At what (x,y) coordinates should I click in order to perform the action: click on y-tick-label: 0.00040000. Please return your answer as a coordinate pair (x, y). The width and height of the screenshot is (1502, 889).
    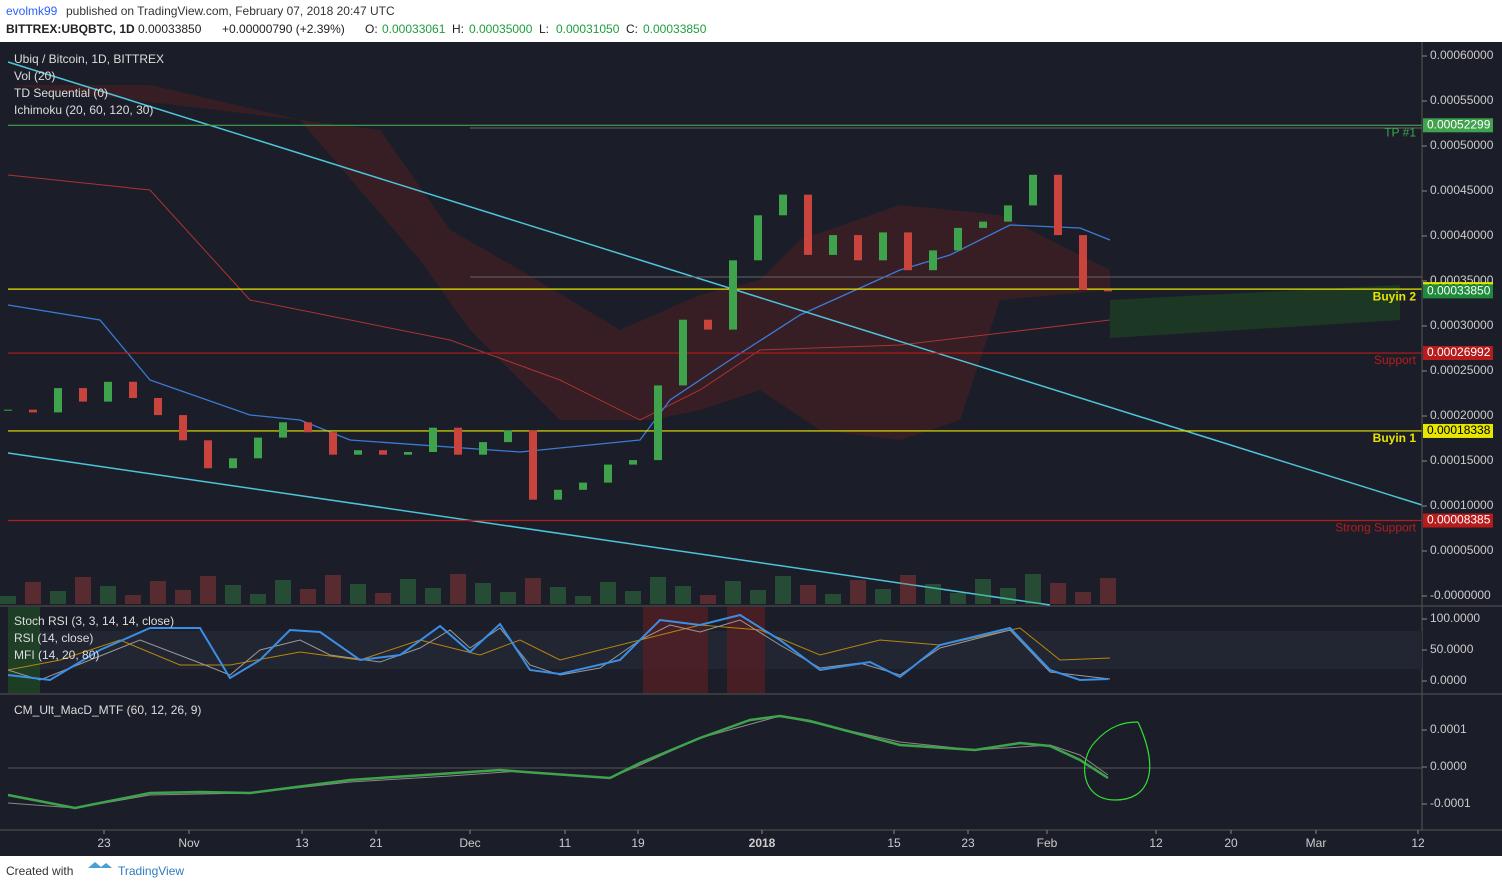
    Looking at the image, I should click on (1462, 235).